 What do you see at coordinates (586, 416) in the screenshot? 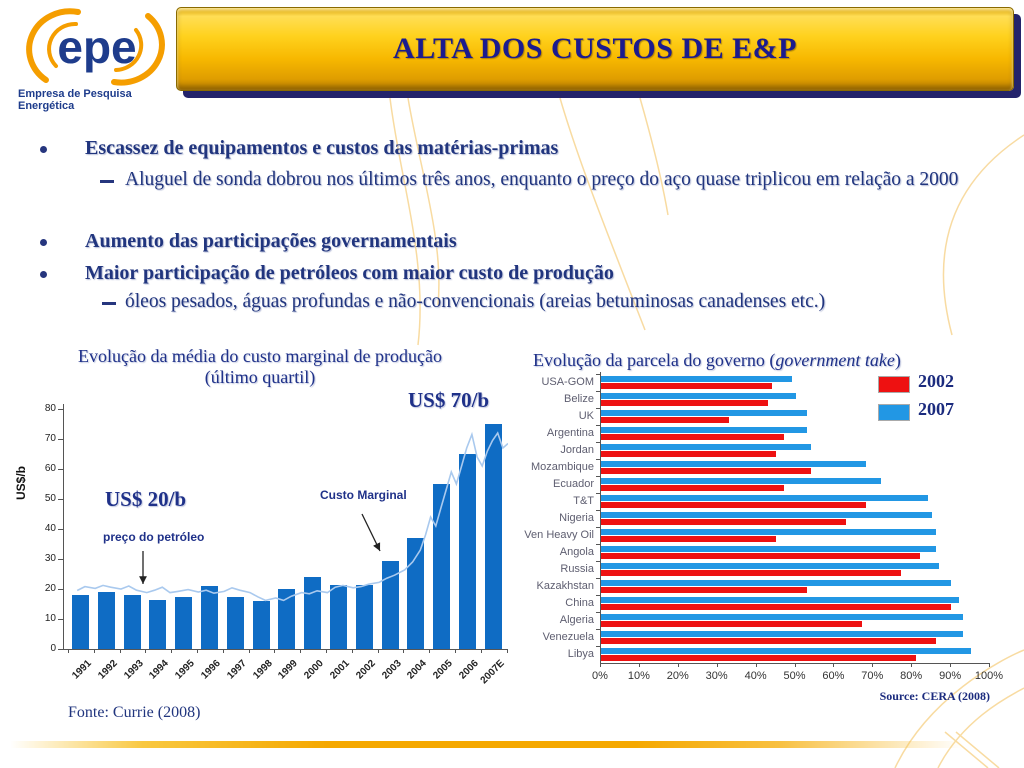
I see `country-label: UK` at bounding box center [586, 416].